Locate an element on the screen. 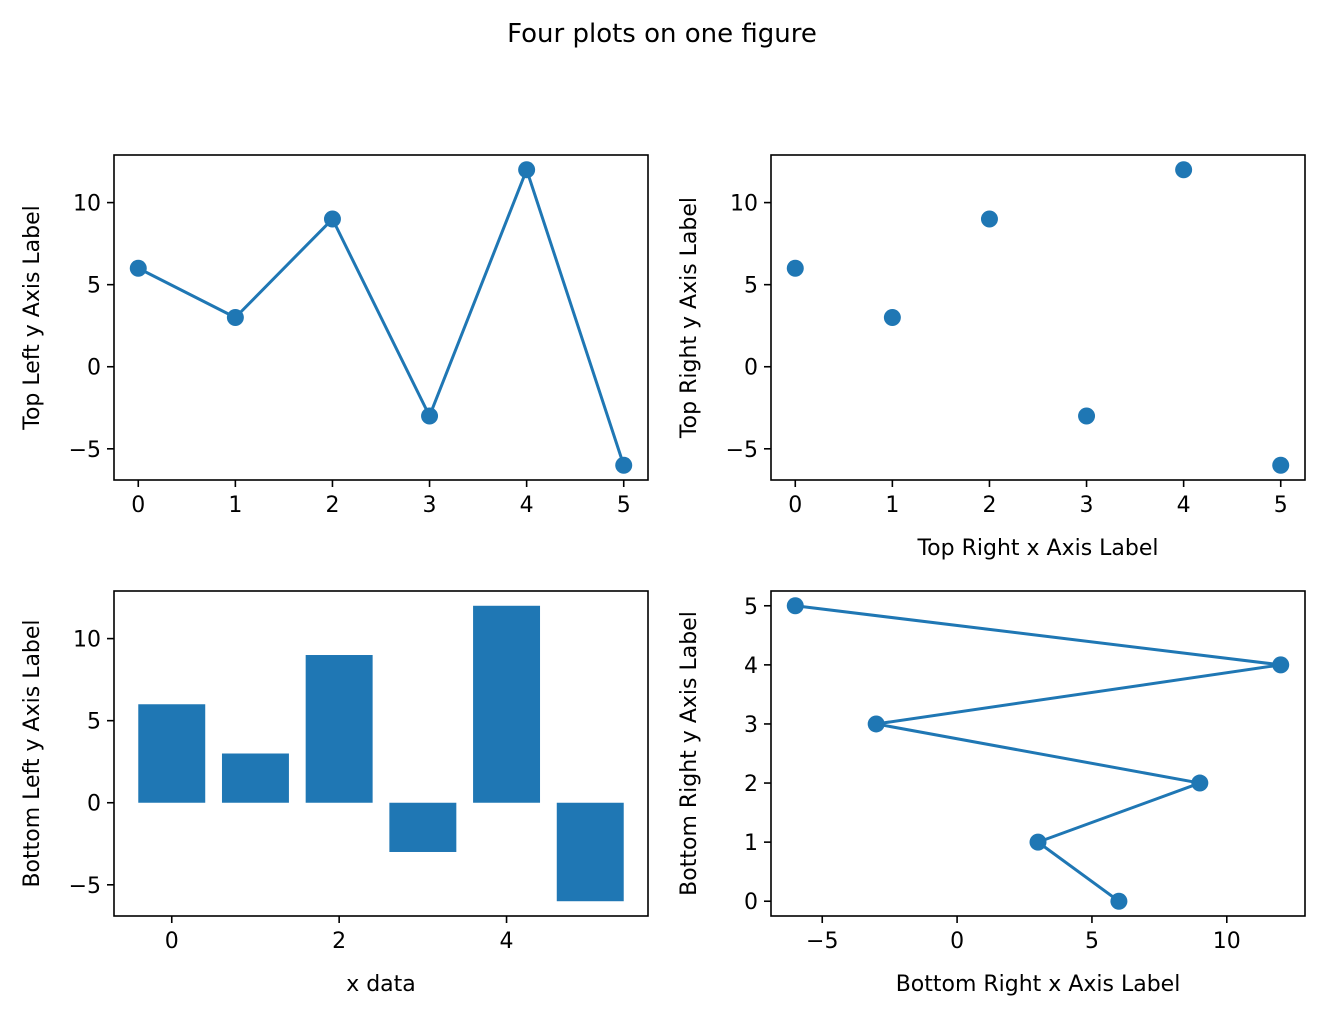 Image resolution: width=1324 pixels, height=1017 pixels. x-axis-label: Bottom Right x Axis Label is located at coordinates (1038, 984).